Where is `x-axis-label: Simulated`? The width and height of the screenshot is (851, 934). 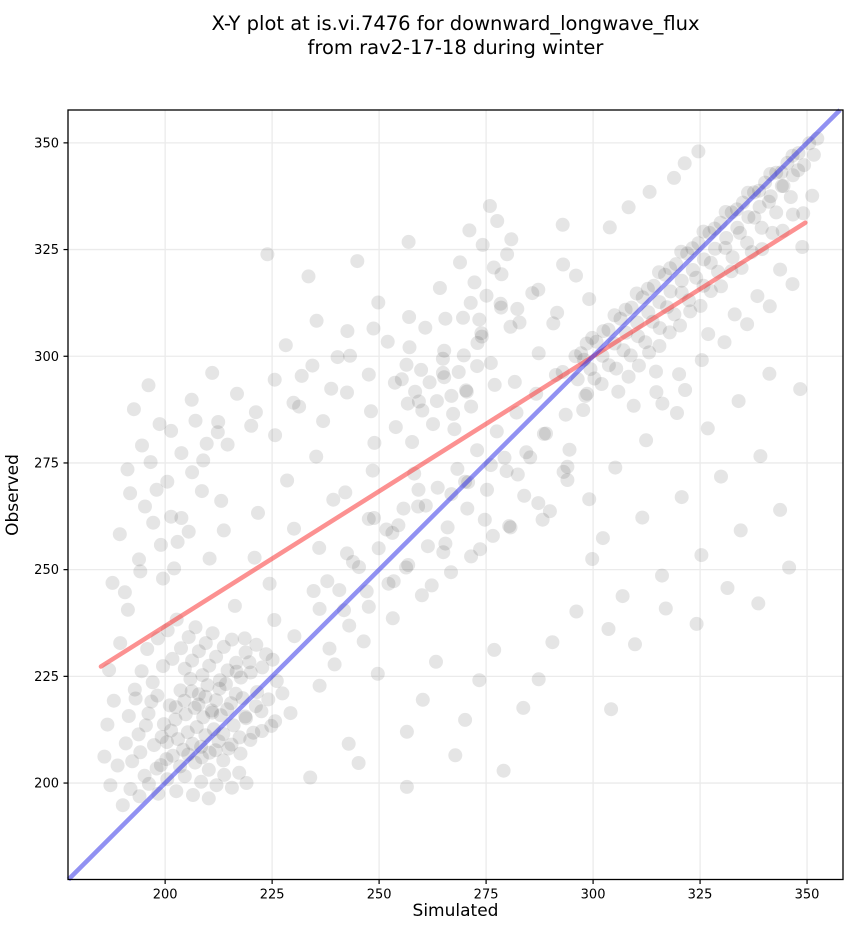 x-axis-label: Simulated is located at coordinates (455, 911).